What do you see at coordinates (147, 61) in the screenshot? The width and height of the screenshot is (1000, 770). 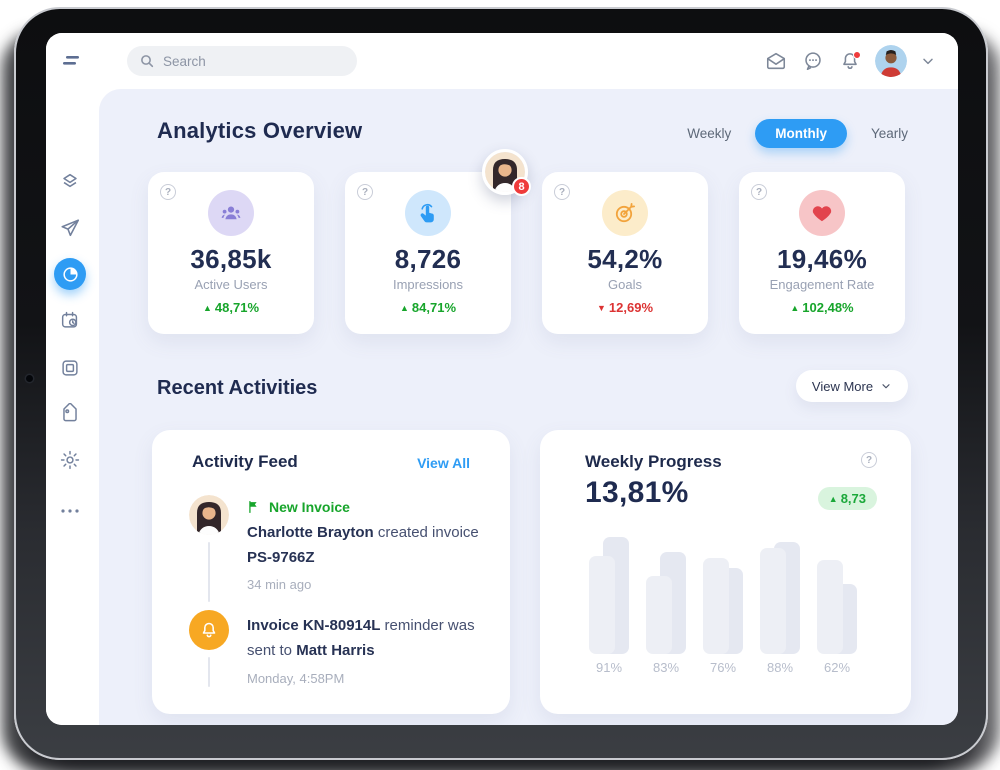 I see `search-icon` at bounding box center [147, 61].